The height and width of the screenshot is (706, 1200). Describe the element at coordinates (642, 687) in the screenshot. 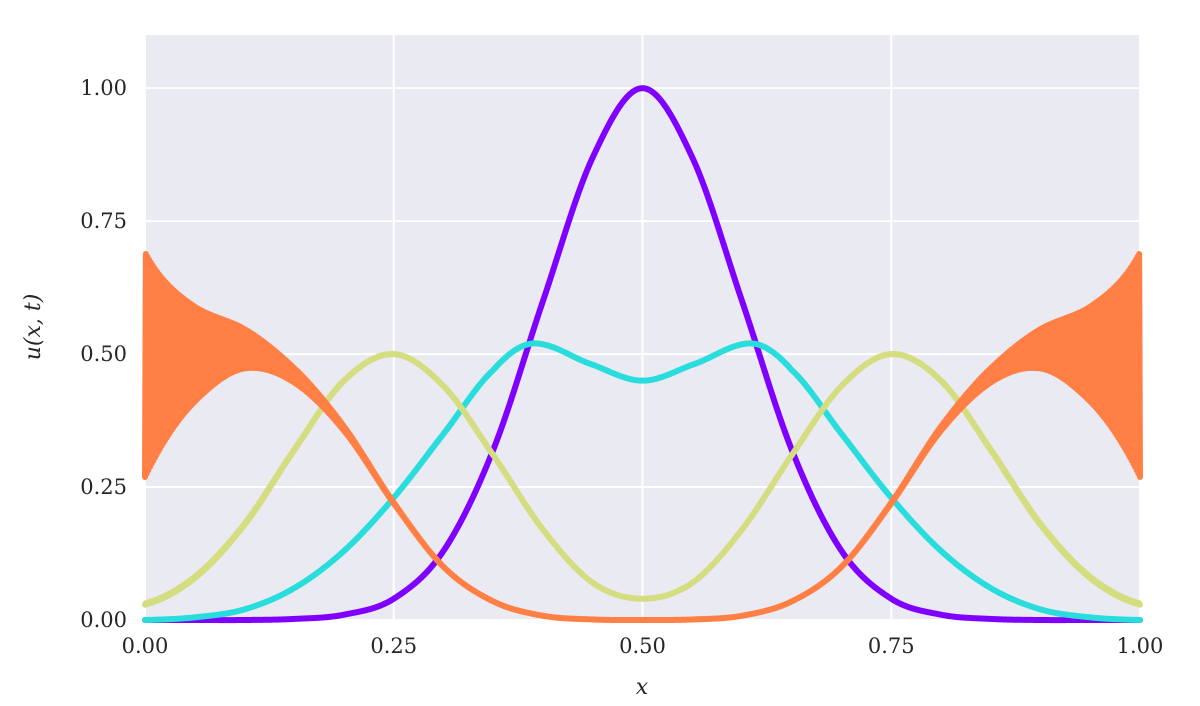

I see `x-axis-label: x` at that location.